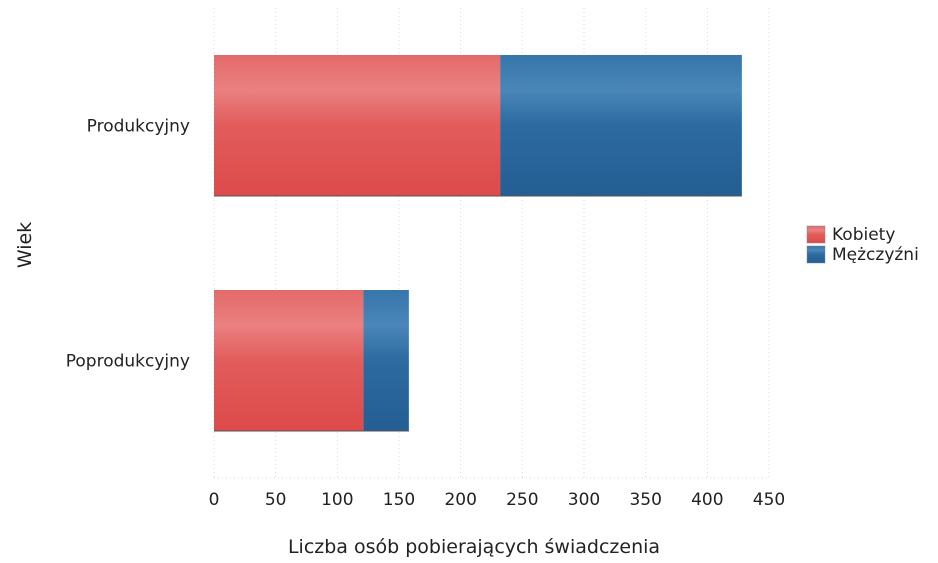 The height and width of the screenshot is (563, 938). I want to click on y-axis-title: Wiek, so click(25, 245).